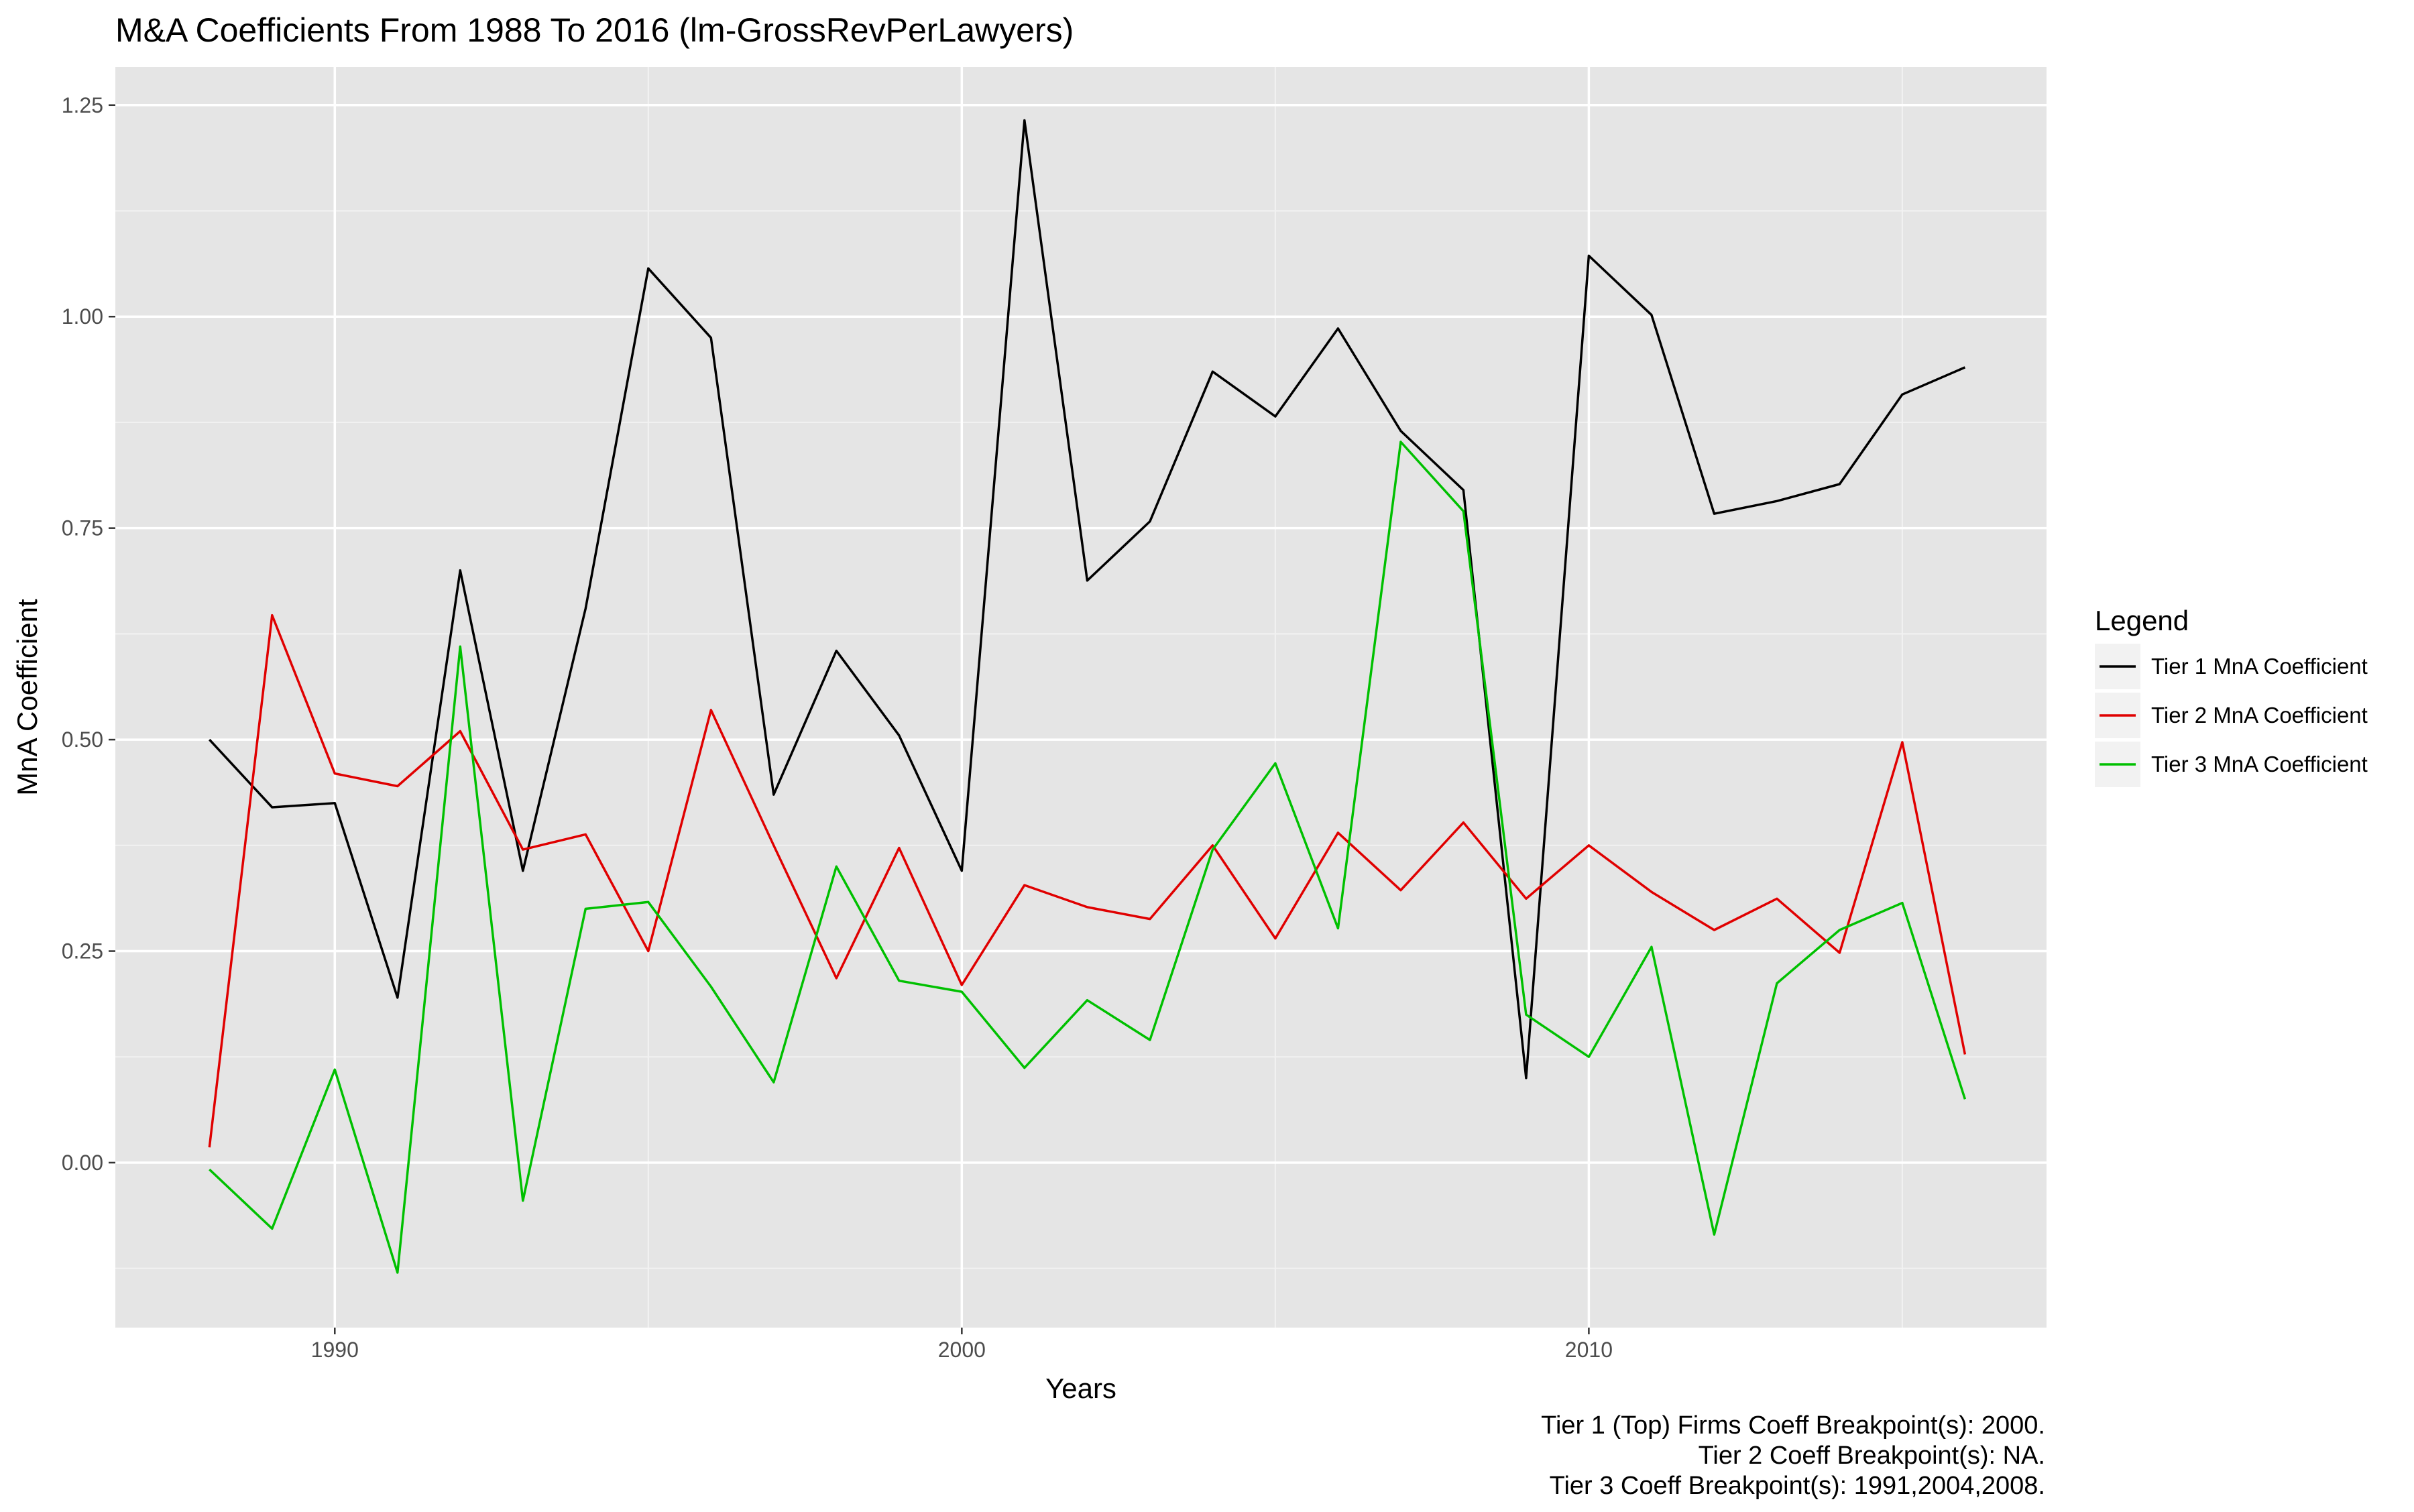  I want to click on y-axis-title: MnA Coefficient, so click(27, 698).